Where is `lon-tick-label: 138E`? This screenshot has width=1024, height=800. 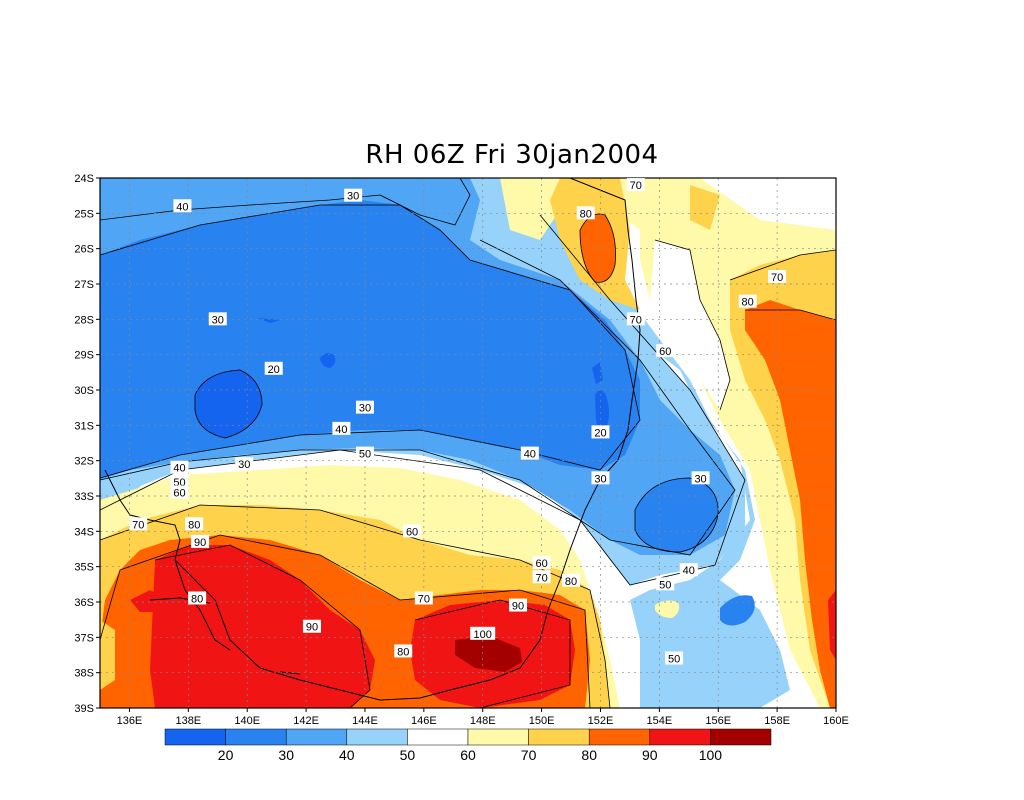 lon-tick-label: 138E is located at coordinates (188, 721).